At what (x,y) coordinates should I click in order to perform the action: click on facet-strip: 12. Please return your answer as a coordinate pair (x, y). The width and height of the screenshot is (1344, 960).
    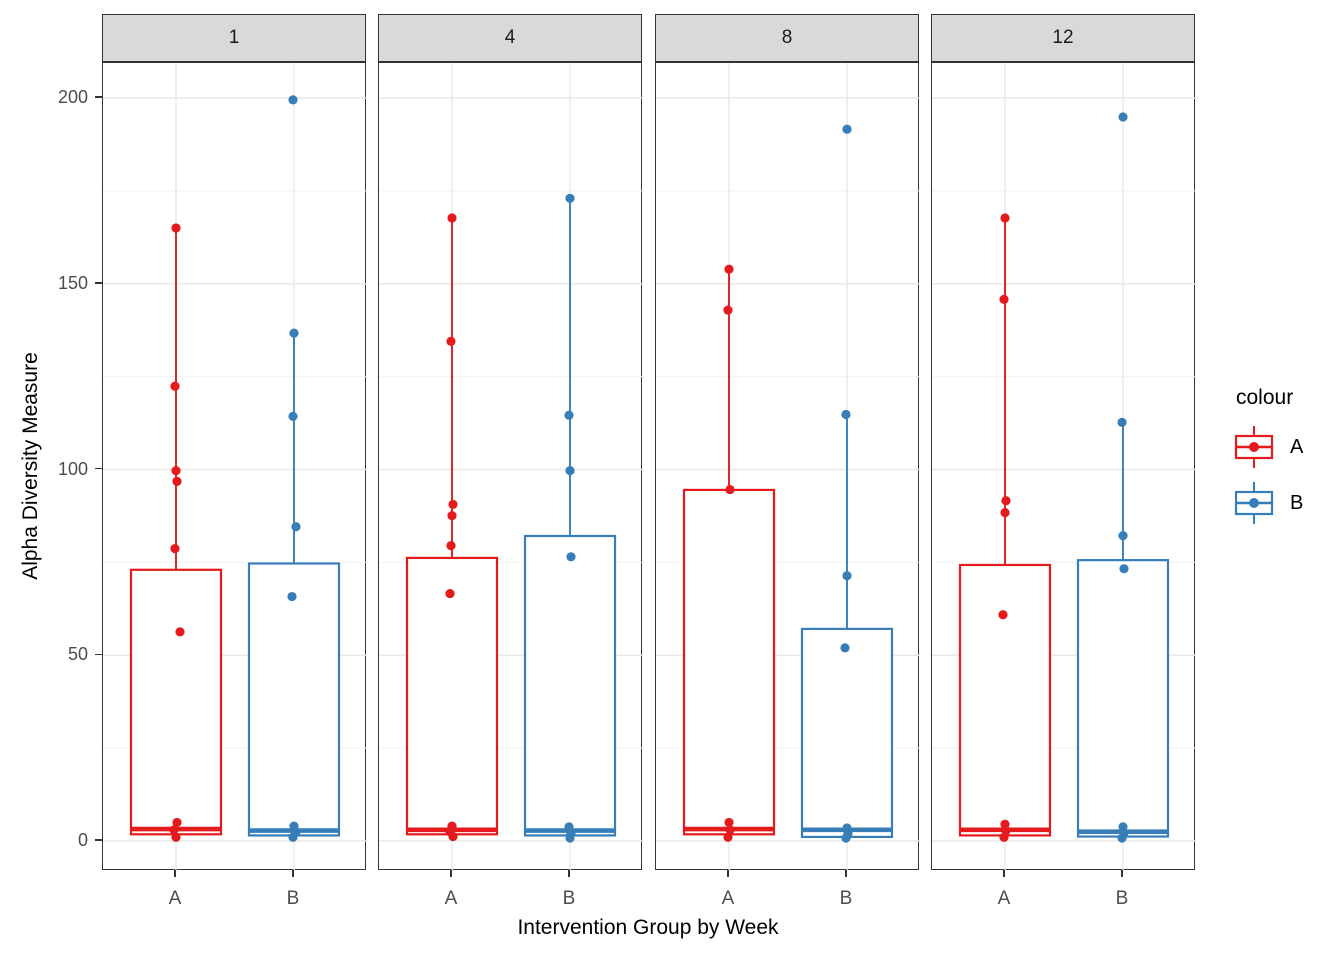
    Looking at the image, I should click on (1063, 38).